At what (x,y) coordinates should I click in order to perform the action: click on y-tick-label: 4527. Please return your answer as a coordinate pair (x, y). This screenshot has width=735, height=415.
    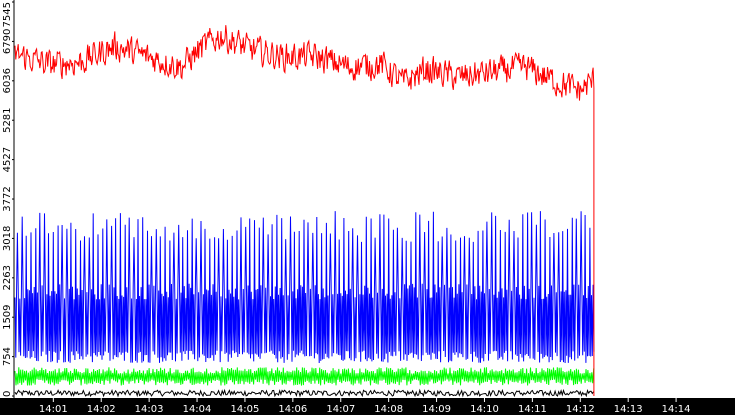
    Looking at the image, I should click on (7, 159).